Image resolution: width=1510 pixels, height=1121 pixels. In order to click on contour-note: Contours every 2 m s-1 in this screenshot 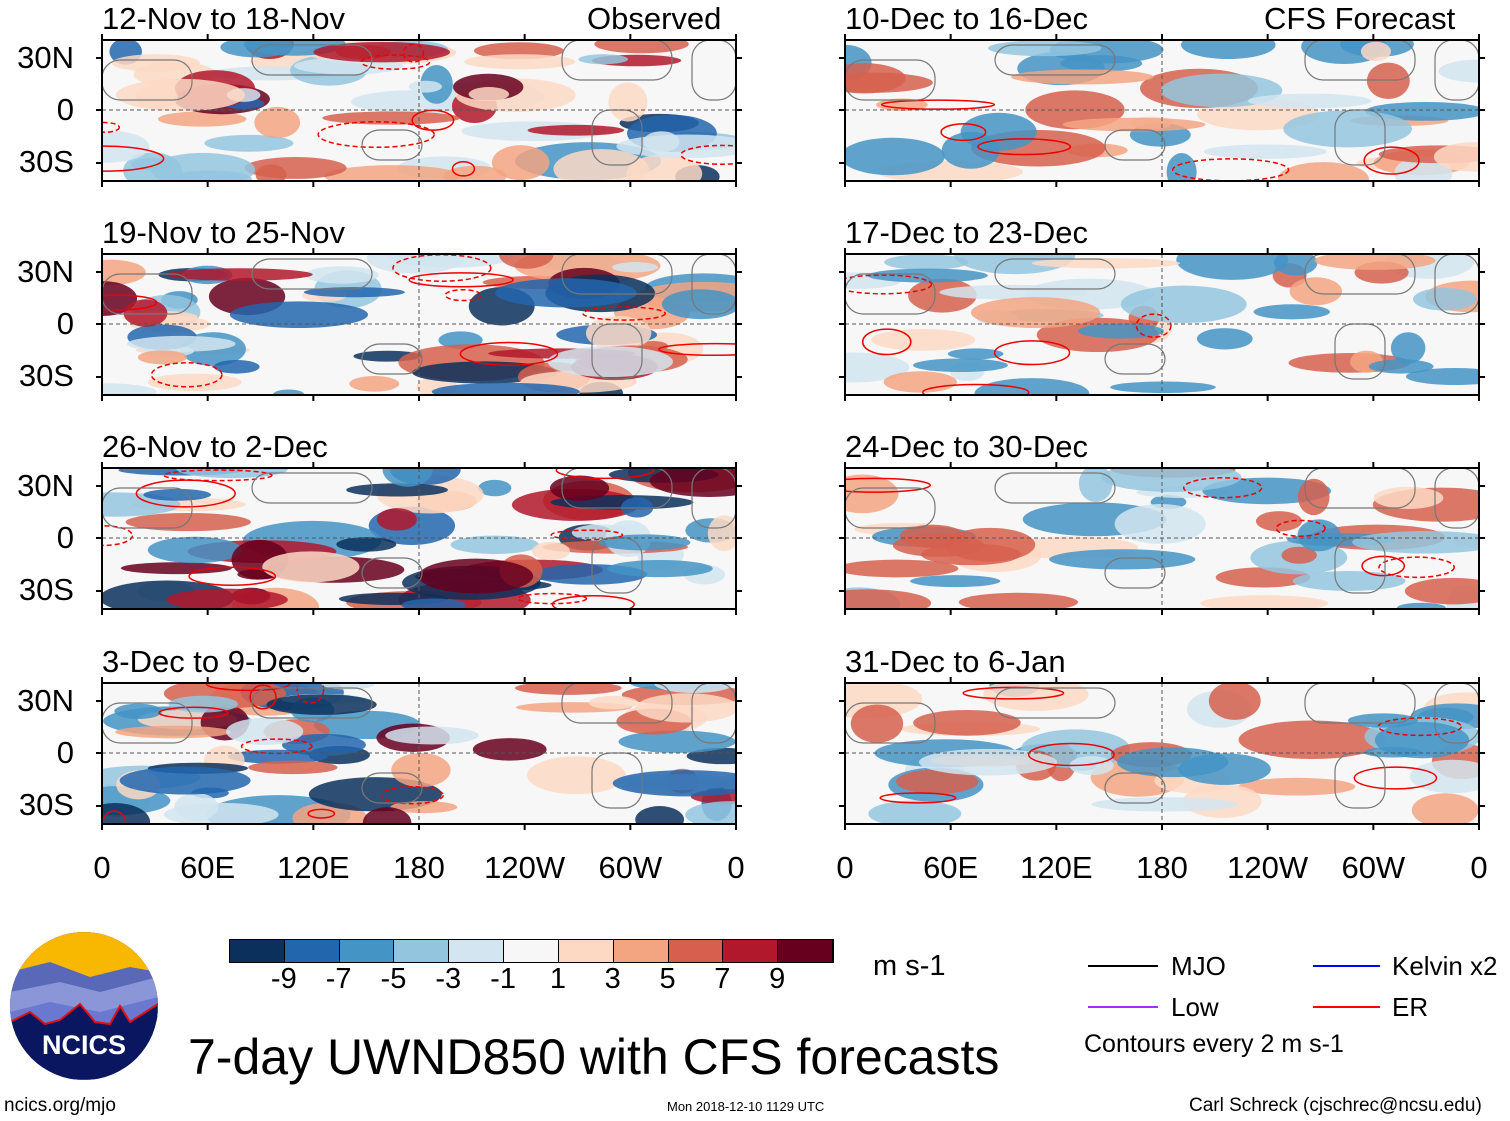, I will do `click(1214, 1044)`.